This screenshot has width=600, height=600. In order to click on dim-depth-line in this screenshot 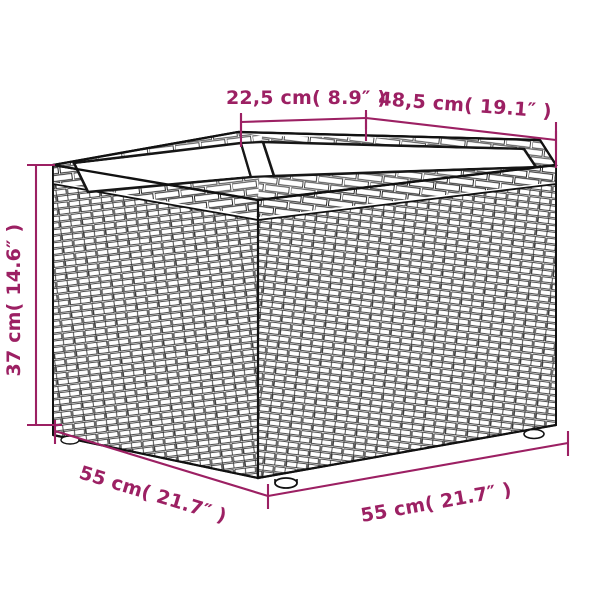, I will do `click(161, 464)`.